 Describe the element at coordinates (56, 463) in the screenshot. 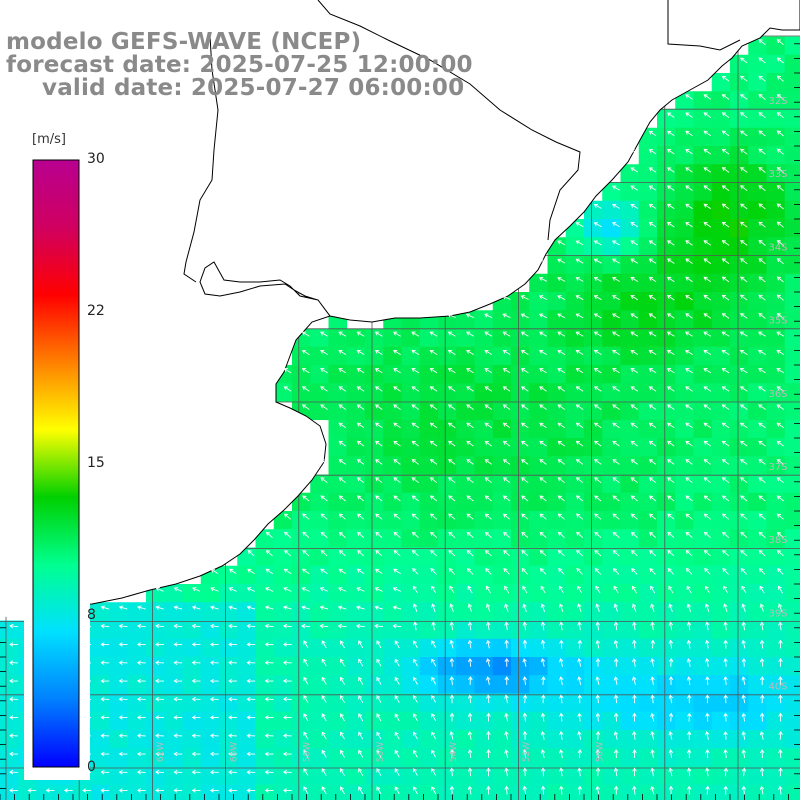

I see `colorbar-gradient` at that location.